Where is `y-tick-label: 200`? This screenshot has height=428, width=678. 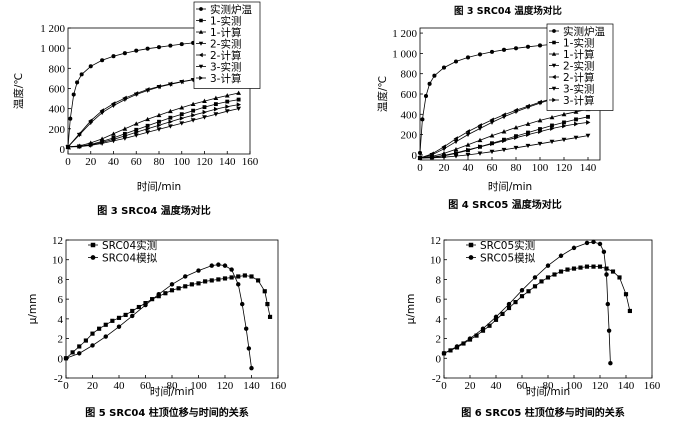 y-tick-label: 200 is located at coordinates (57, 130).